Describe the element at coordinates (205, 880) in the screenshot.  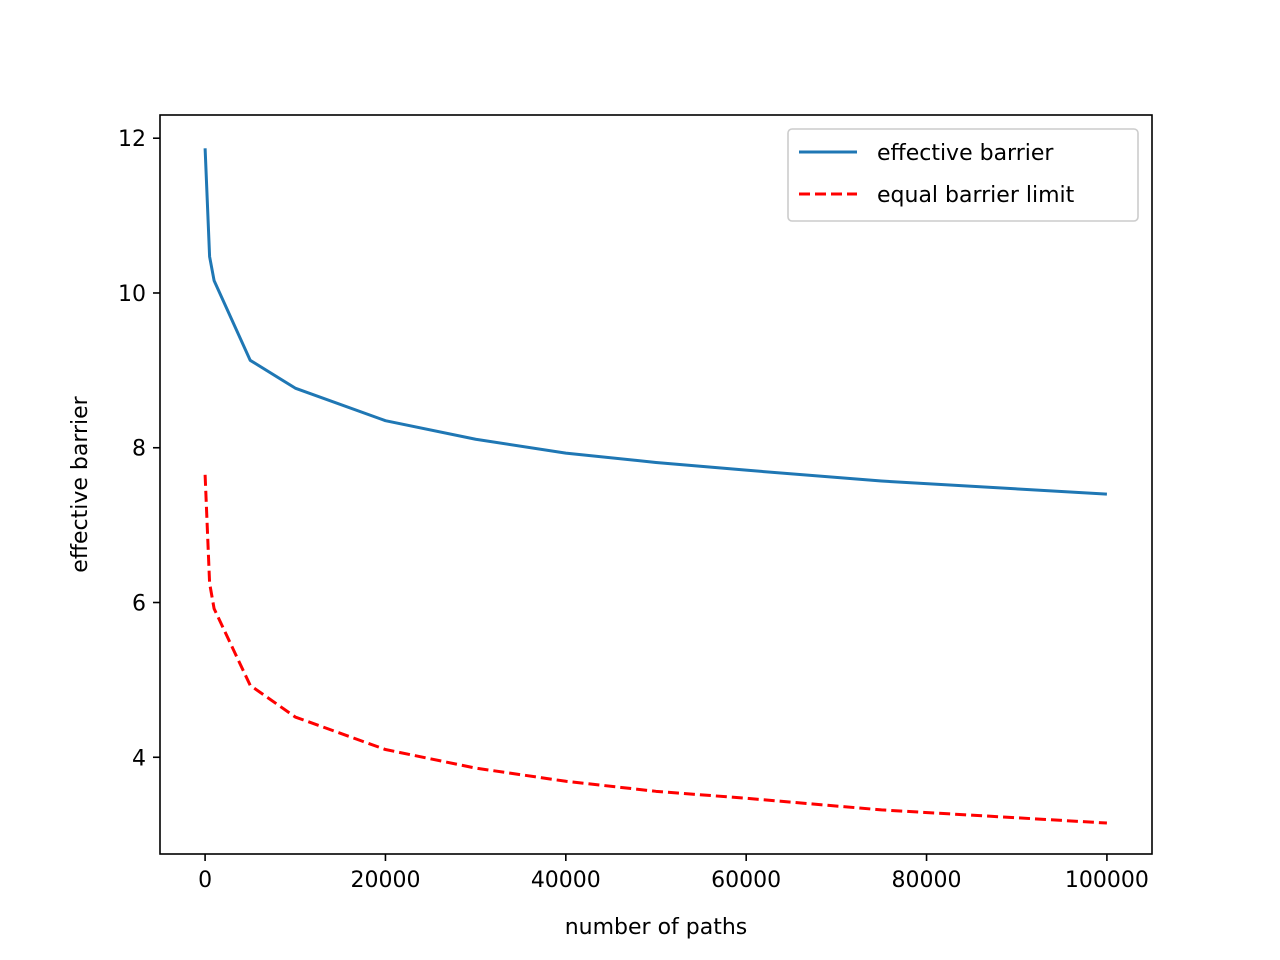
I see `x-tick-label: 0` at that location.